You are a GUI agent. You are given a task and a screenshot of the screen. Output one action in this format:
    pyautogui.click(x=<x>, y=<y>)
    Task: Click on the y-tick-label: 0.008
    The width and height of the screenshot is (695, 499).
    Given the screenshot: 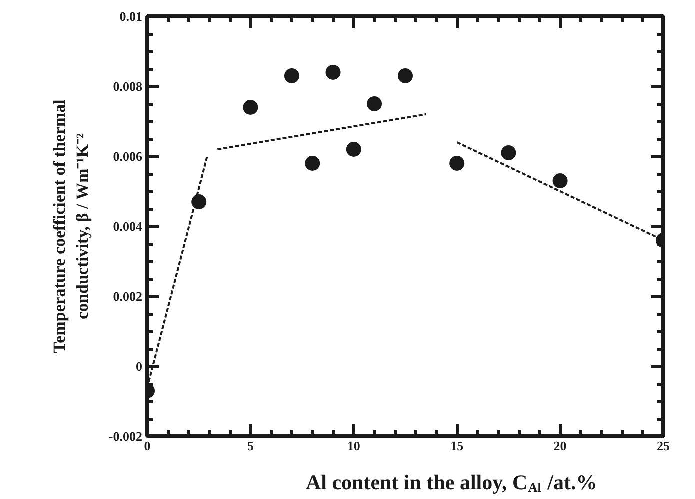 What is the action you would take?
    pyautogui.click(x=128, y=86)
    